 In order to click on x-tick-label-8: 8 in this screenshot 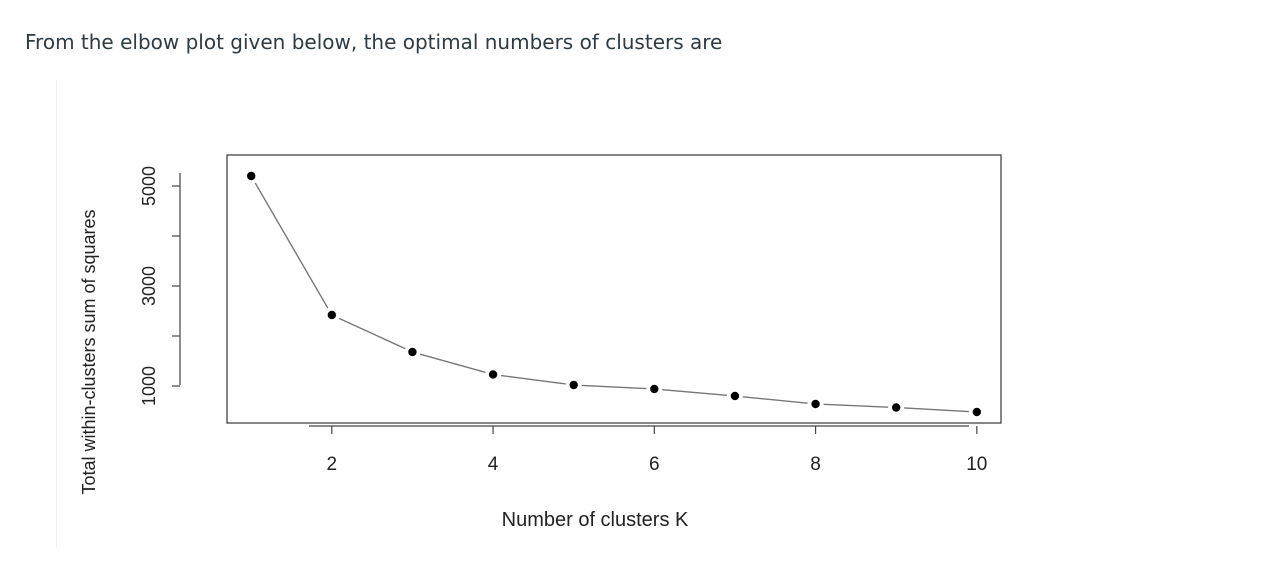, I will do `click(815, 464)`.